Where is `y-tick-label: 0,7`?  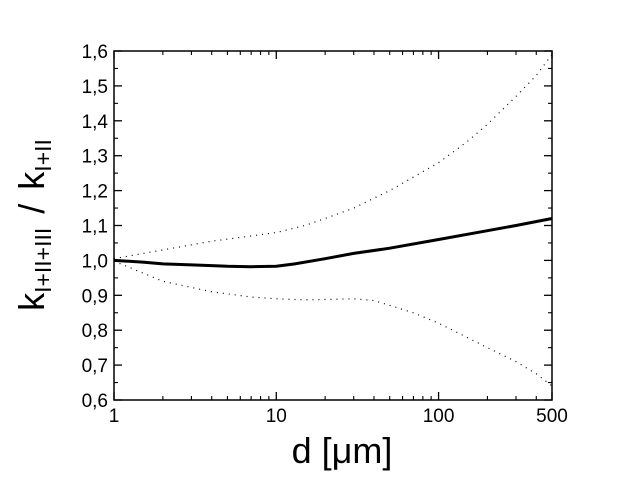 y-tick-label: 0,7 is located at coordinates (95, 366).